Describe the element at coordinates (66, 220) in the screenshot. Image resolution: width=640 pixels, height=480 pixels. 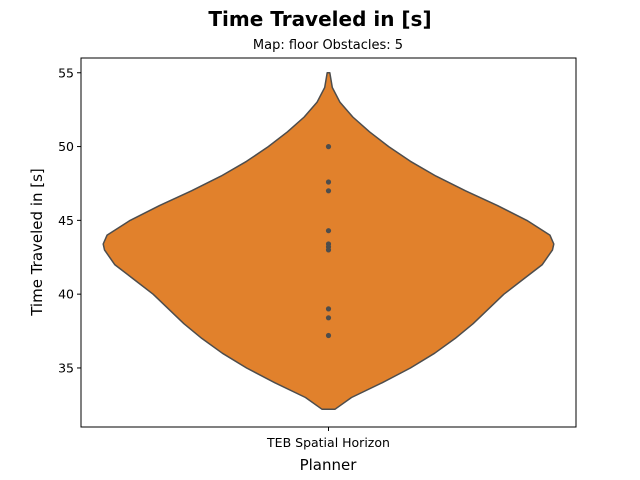
I see `y-tick-label: 45` at that location.